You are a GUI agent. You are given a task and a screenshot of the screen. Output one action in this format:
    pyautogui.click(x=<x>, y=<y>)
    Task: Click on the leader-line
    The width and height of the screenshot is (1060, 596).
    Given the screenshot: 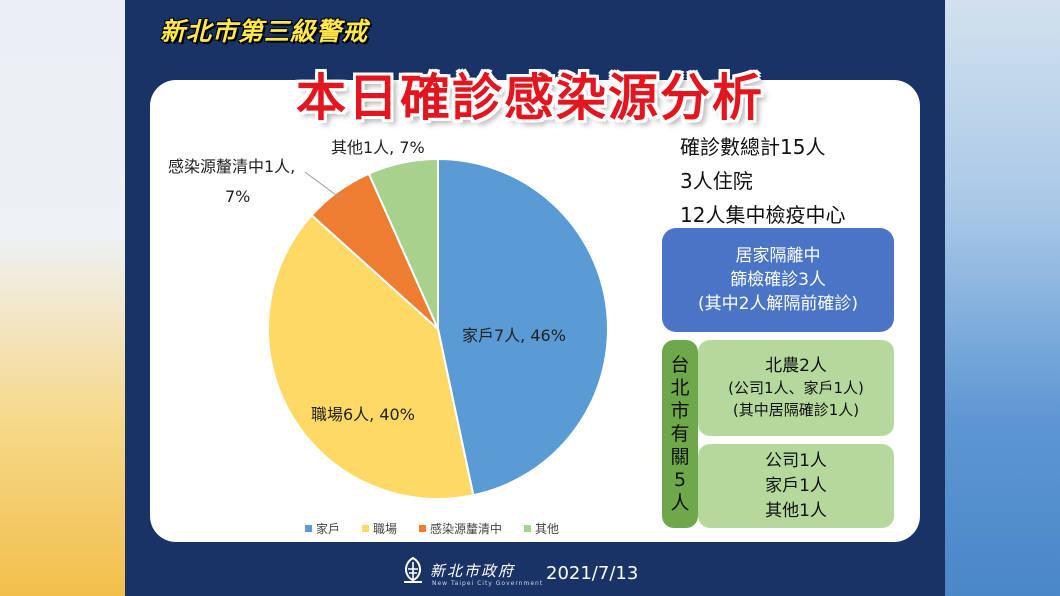 What is the action you would take?
    pyautogui.click(x=322, y=185)
    